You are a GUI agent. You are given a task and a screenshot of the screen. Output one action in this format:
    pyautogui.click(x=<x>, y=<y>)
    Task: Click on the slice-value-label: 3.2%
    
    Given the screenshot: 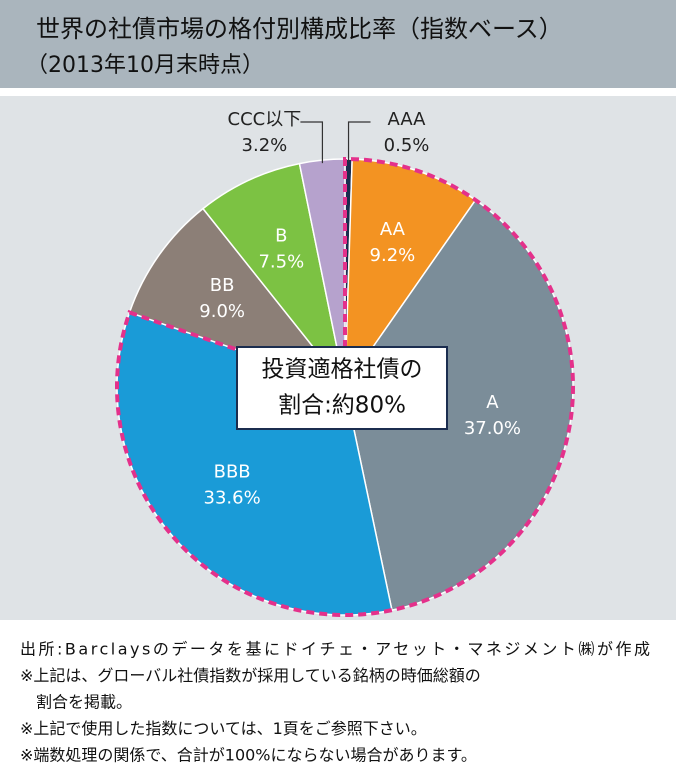 What is the action you would take?
    pyautogui.click(x=265, y=145)
    